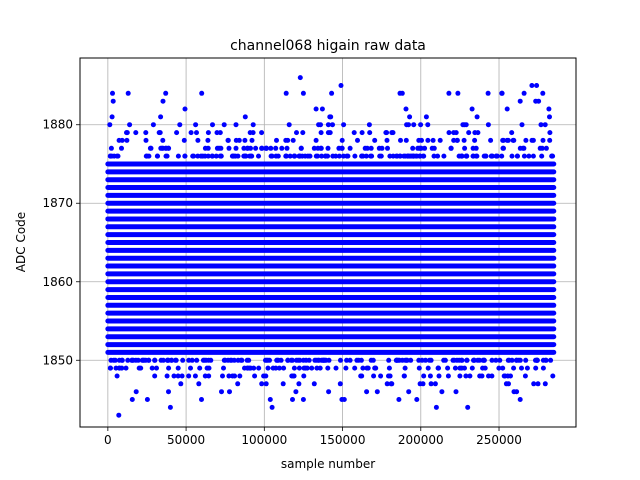  I want to click on y-tick-label: 1870, so click(57, 203).